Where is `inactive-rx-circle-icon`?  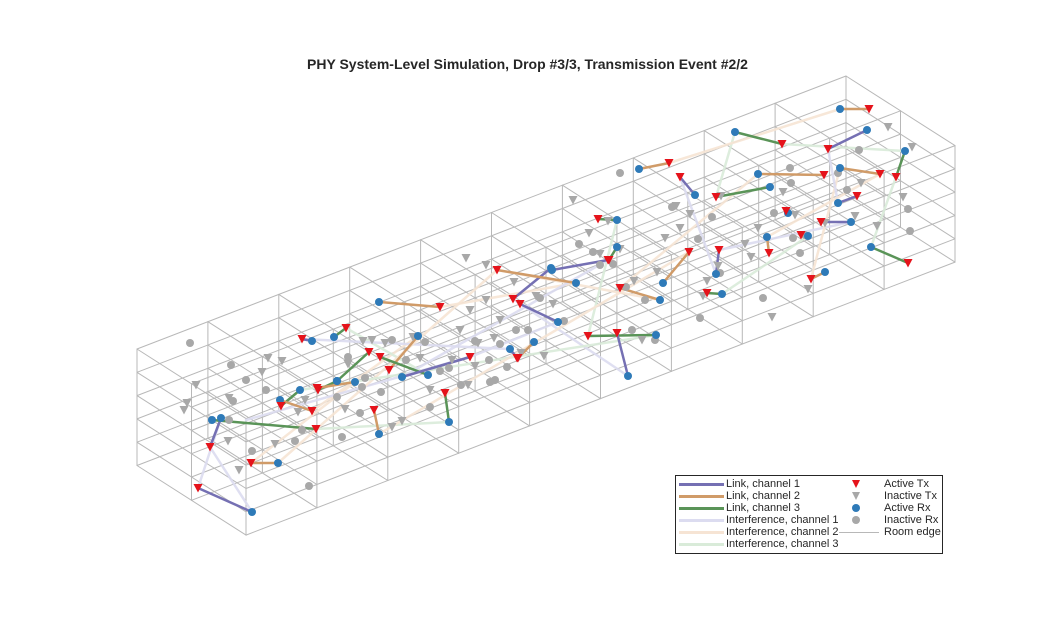
inactive-rx-circle-icon is located at coordinates (856, 520).